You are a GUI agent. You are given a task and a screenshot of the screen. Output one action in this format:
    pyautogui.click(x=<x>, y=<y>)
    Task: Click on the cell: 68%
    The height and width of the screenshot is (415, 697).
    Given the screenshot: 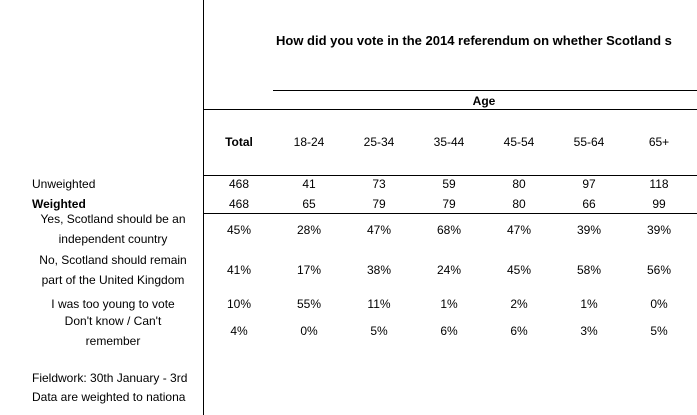 What is the action you would take?
    pyautogui.click(x=449, y=230)
    